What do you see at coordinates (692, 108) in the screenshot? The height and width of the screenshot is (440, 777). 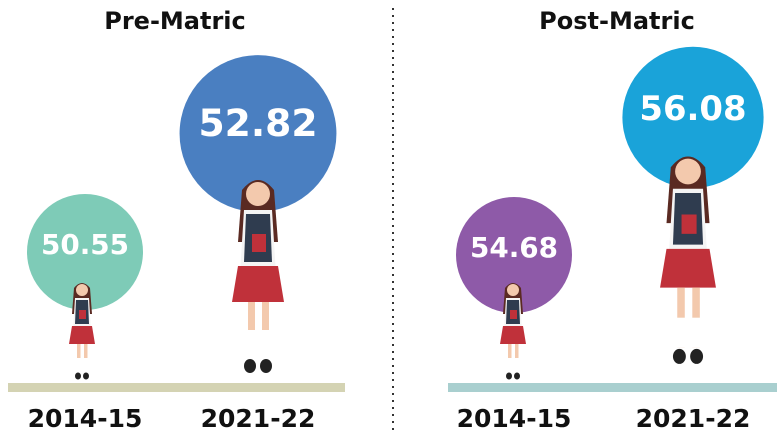 I see `value-label: 56.08` at bounding box center [692, 108].